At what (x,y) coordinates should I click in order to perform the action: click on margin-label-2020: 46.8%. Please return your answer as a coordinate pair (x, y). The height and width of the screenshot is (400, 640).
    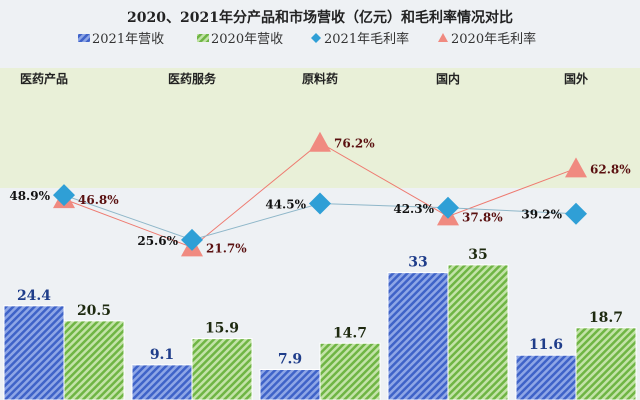
    Looking at the image, I should click on (98, 200).